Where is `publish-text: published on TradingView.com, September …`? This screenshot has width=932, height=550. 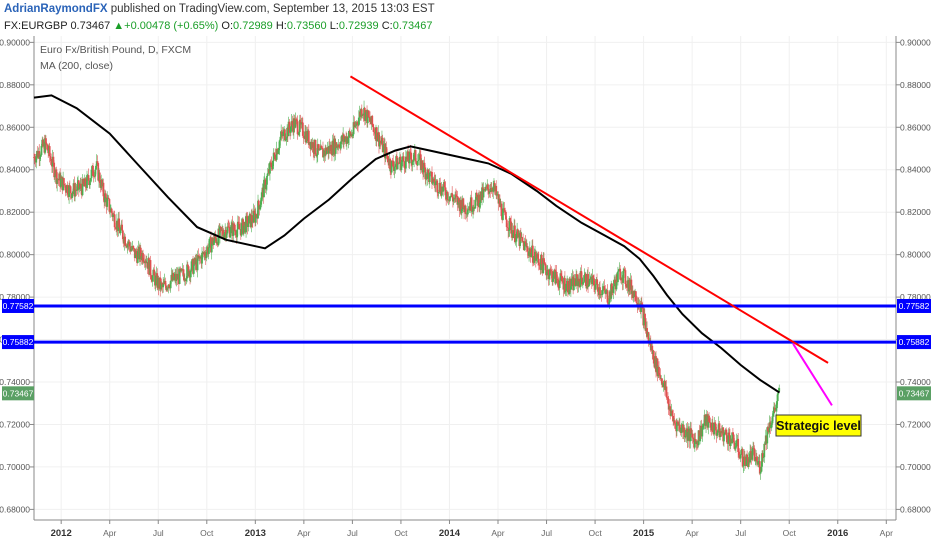
publish-text: published on TradingView.com, September … is located at coordinates (271, 9).